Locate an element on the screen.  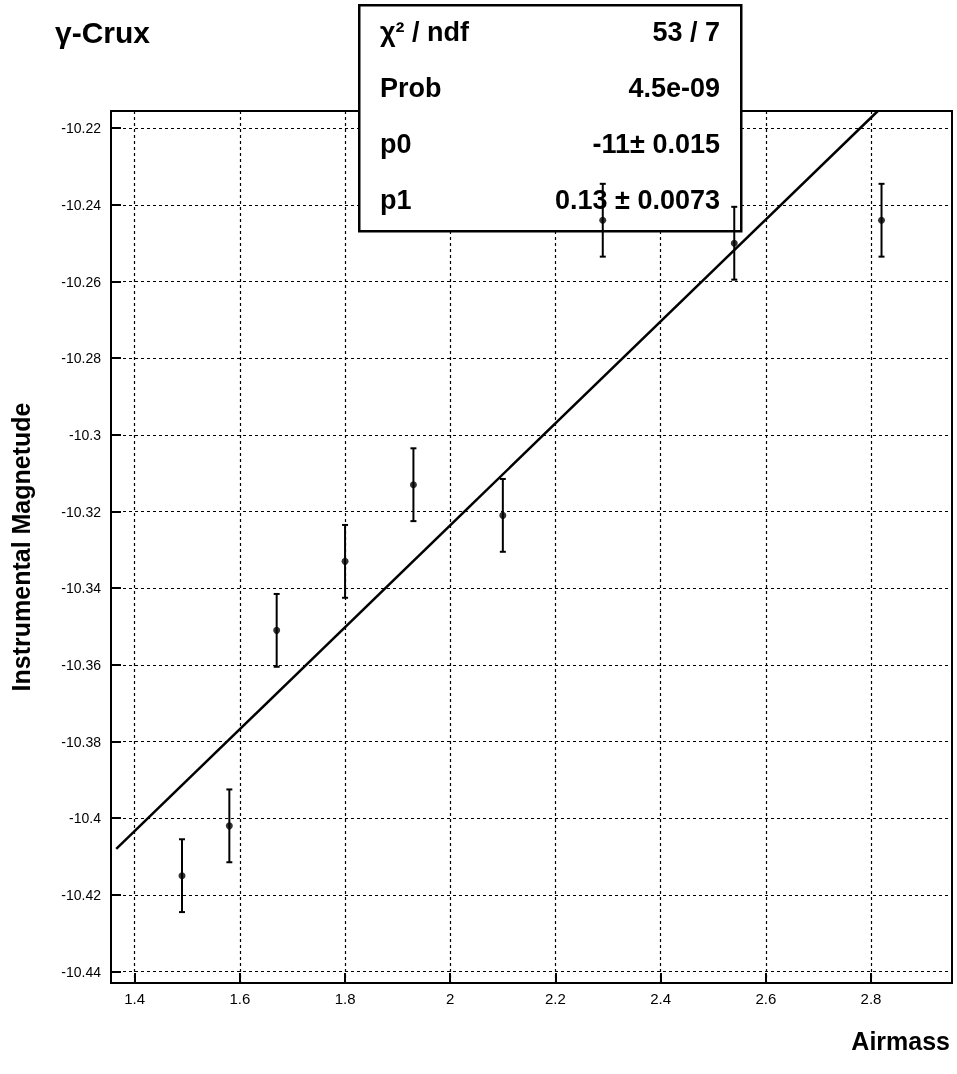
y-axis-title: Instrumental Magnetude is located at coordinates (20, 547).